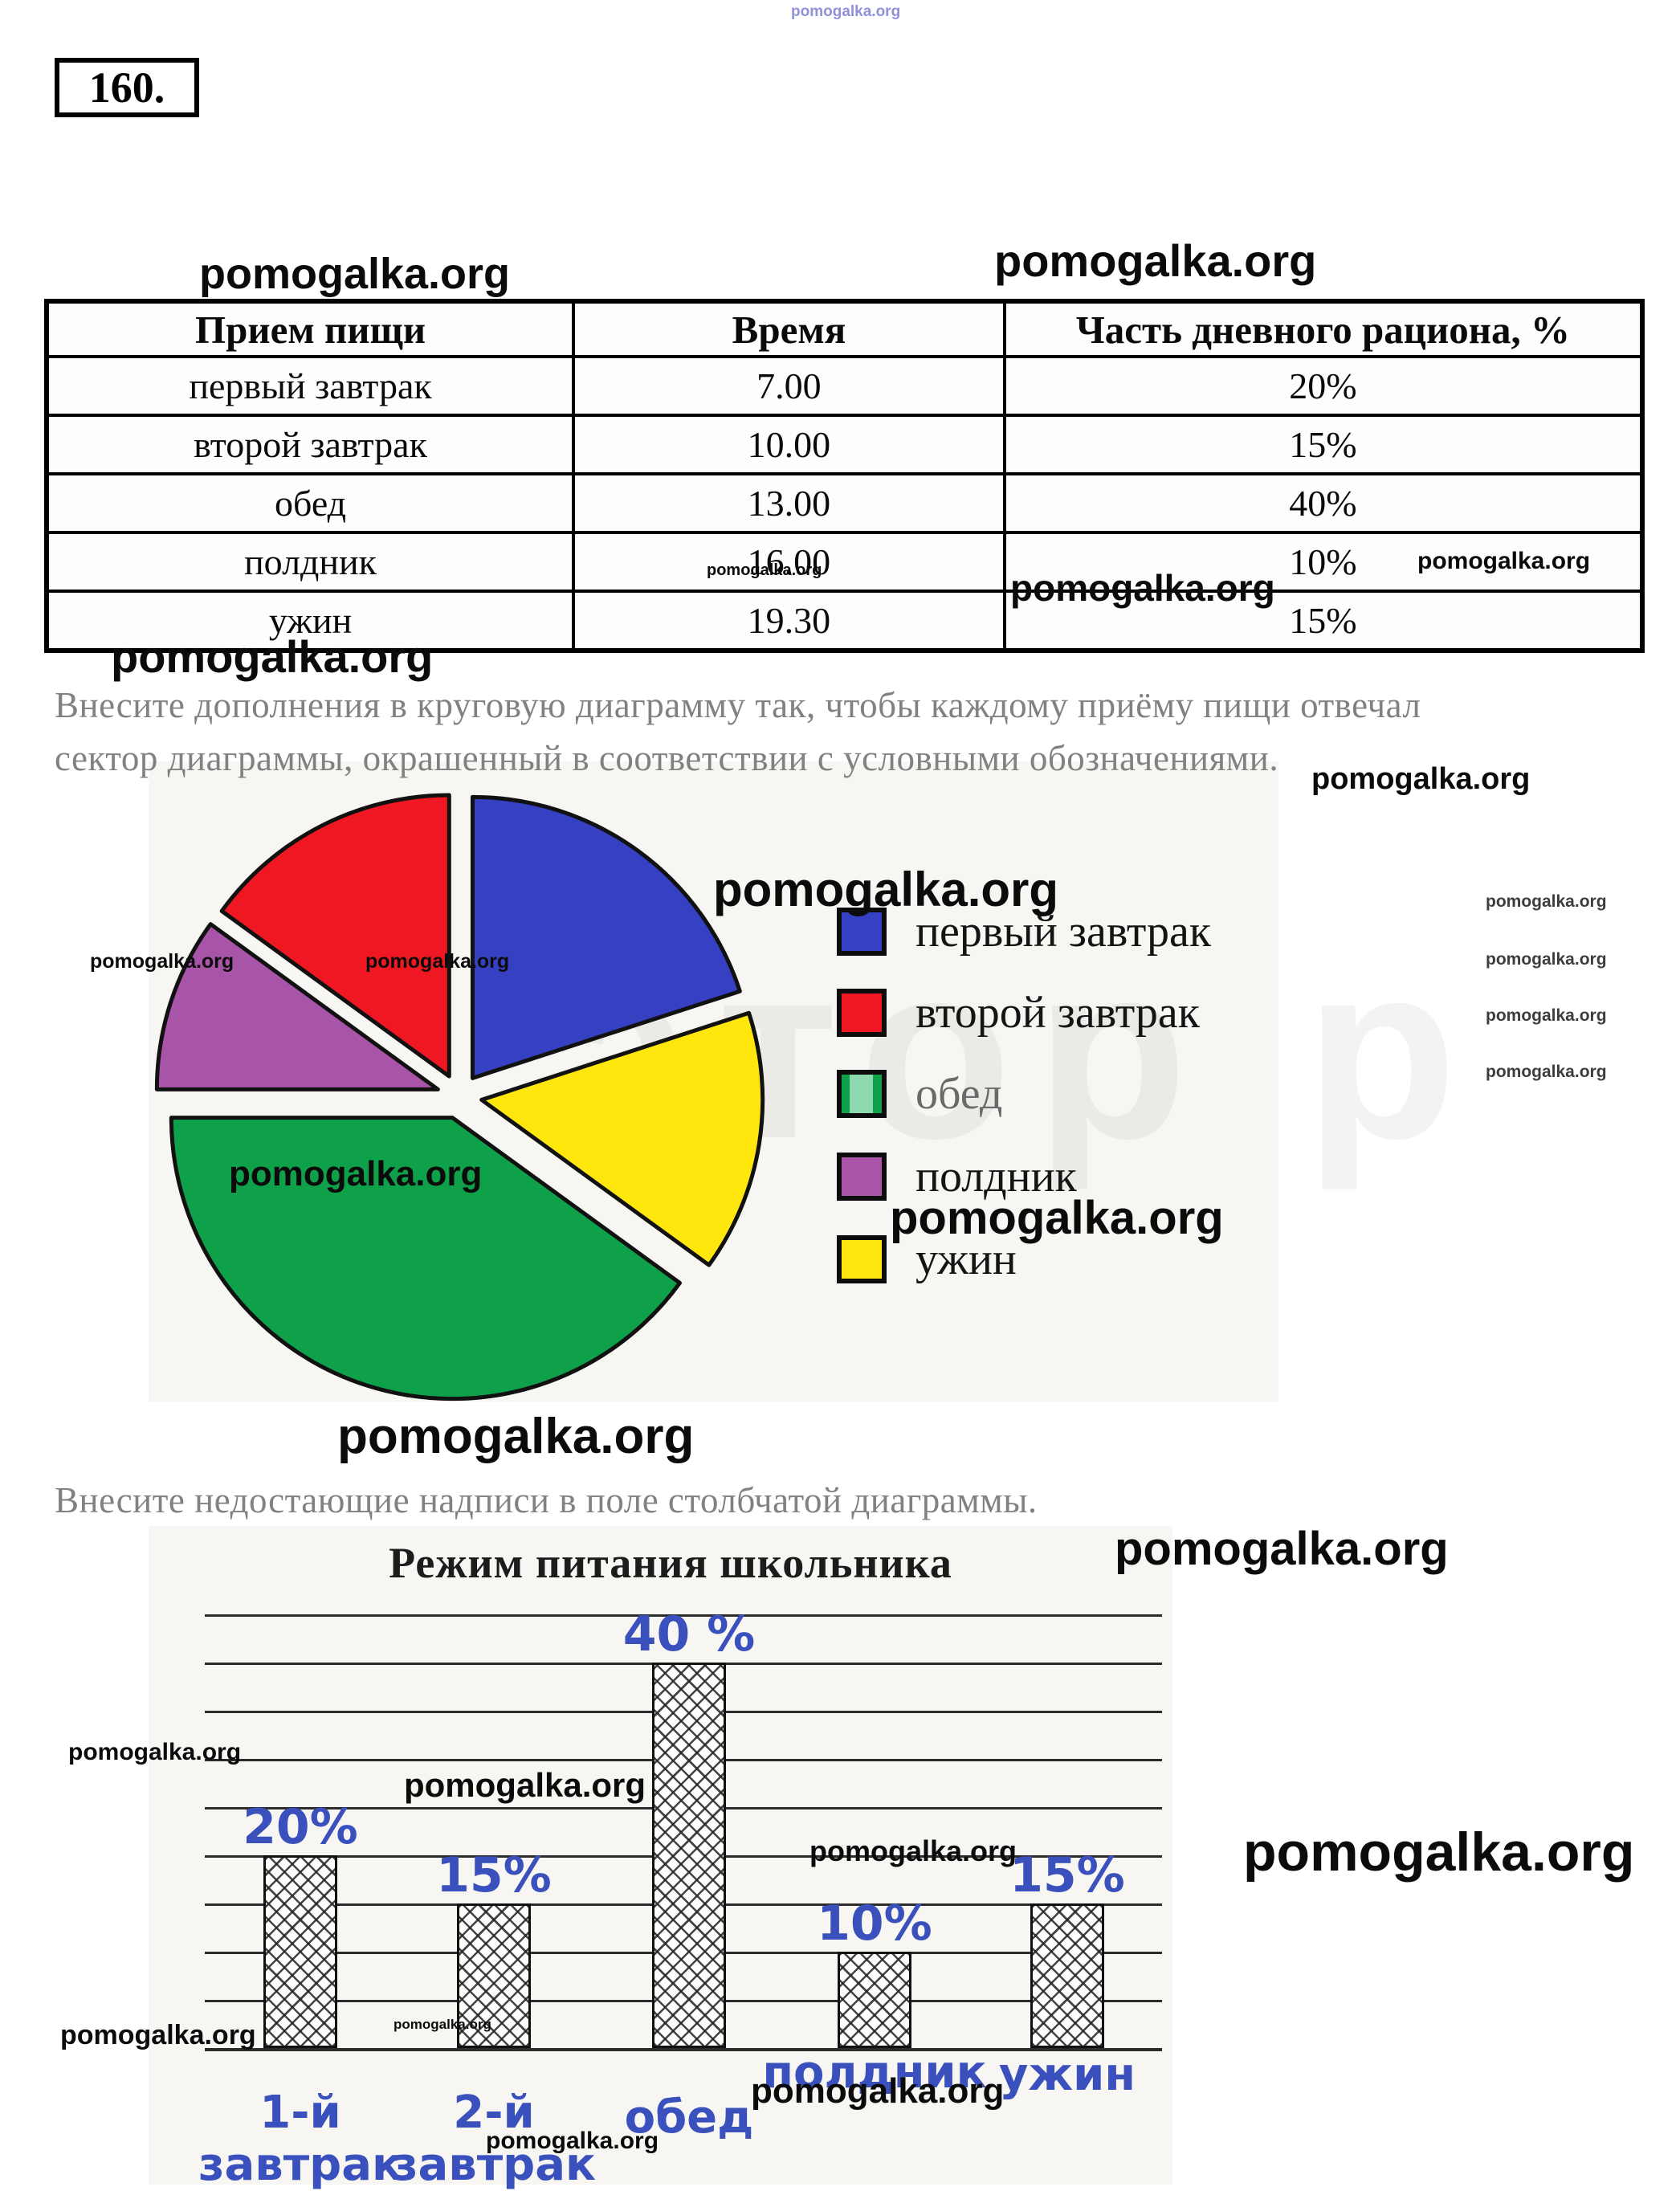 The width and height of the screenshot is (1680, 2191). Describe the element at coordinates (127, 87) in the screenshot. I see `problem-number: 160.` at that location.